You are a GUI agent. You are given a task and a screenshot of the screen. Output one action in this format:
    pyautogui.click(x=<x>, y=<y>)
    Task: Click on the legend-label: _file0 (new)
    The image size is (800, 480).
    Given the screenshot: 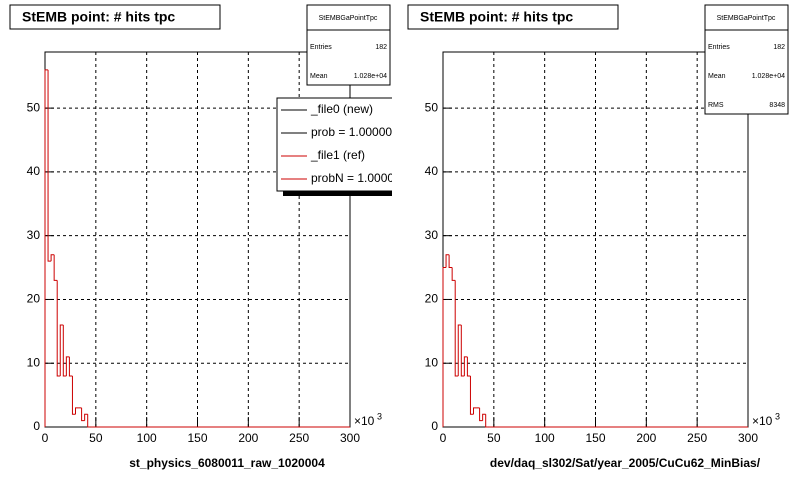 What is the action you would take?
    pyautogui.click(x=341, y=109)
    